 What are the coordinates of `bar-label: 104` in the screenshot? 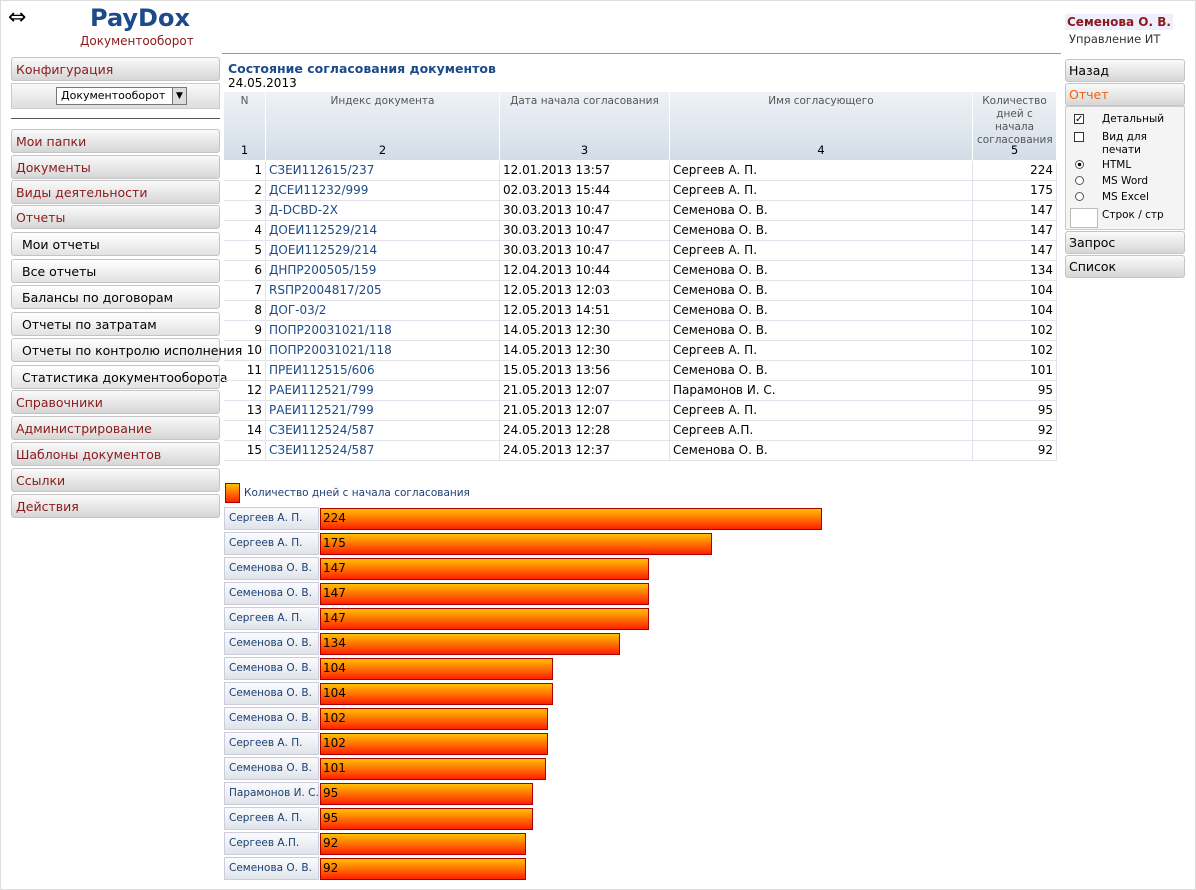 It's located at (334, 693).